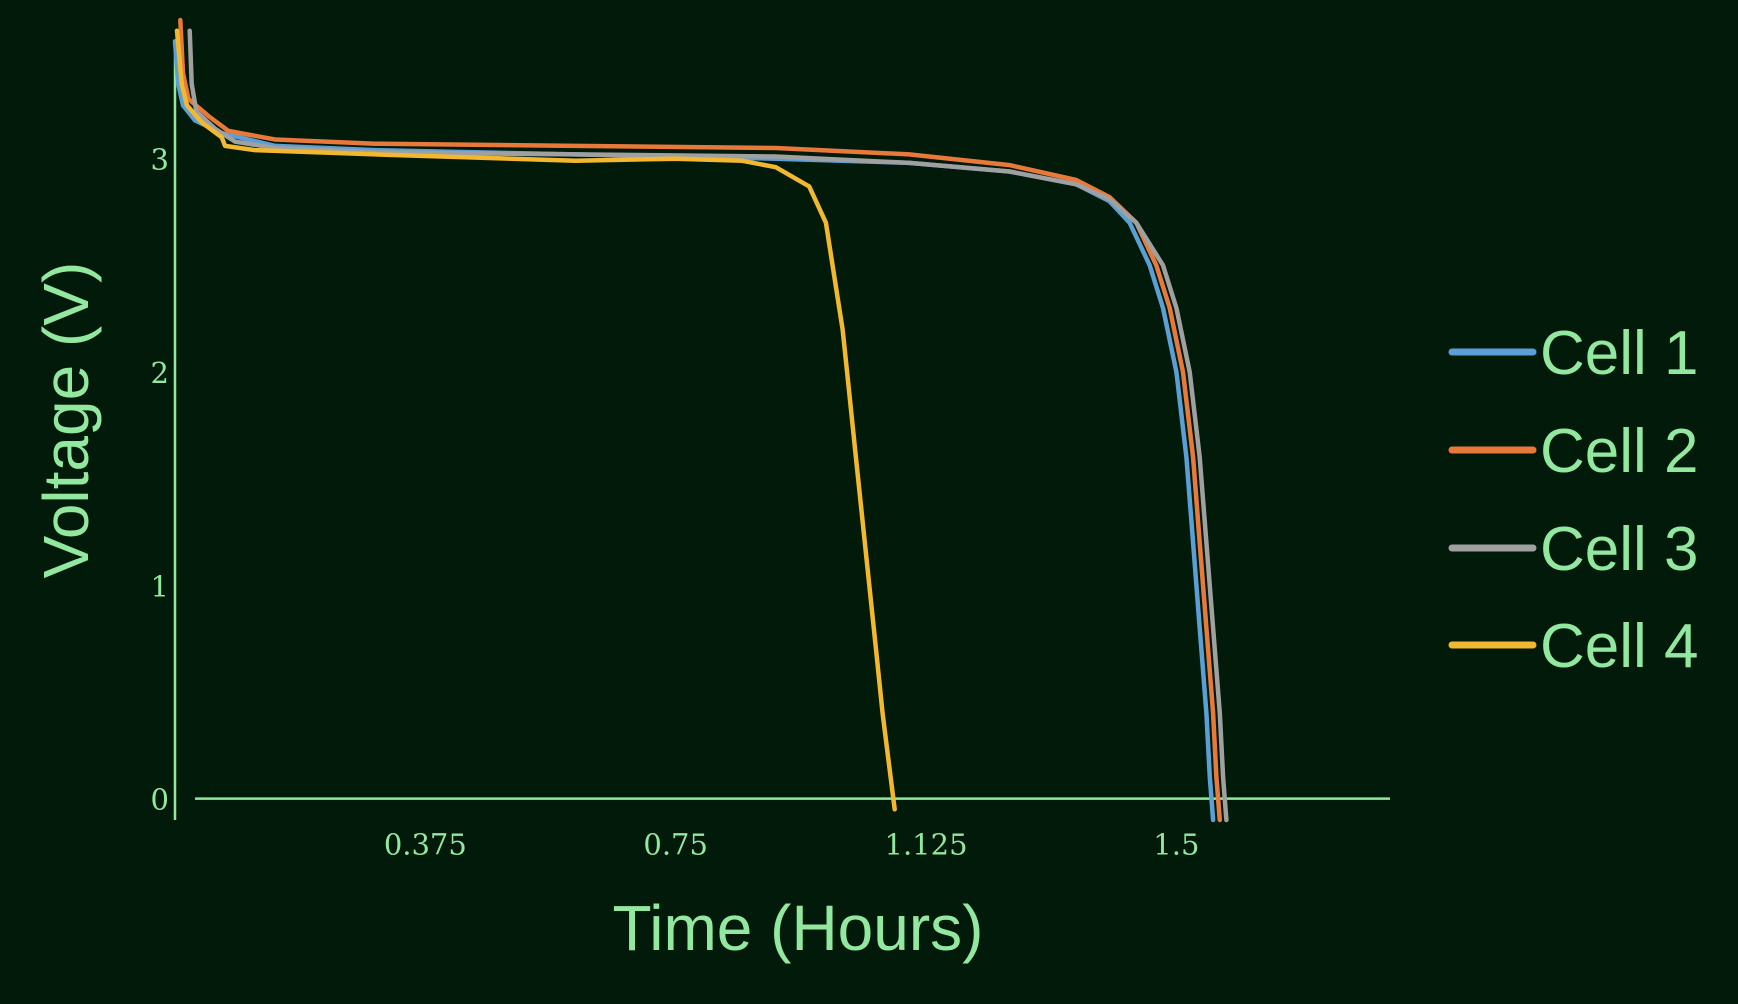  I want to click on x-tick-labels: 0.375 0.75 1.125 1.5, so click(792, 845).